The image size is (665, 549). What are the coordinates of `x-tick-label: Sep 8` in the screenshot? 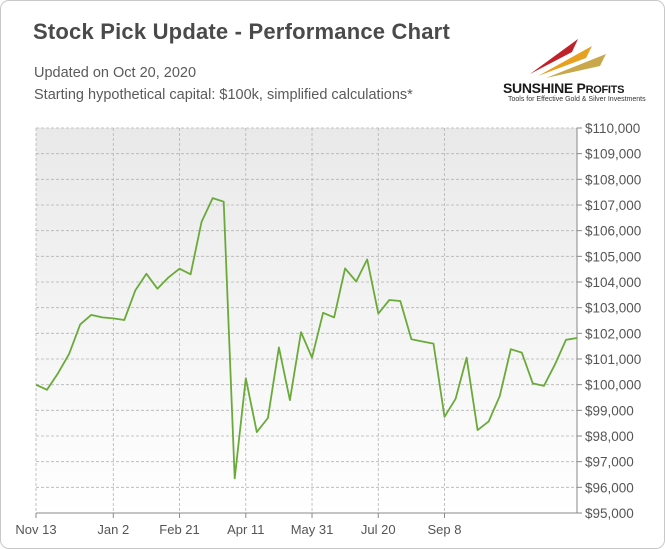 It's located at (445, 529).